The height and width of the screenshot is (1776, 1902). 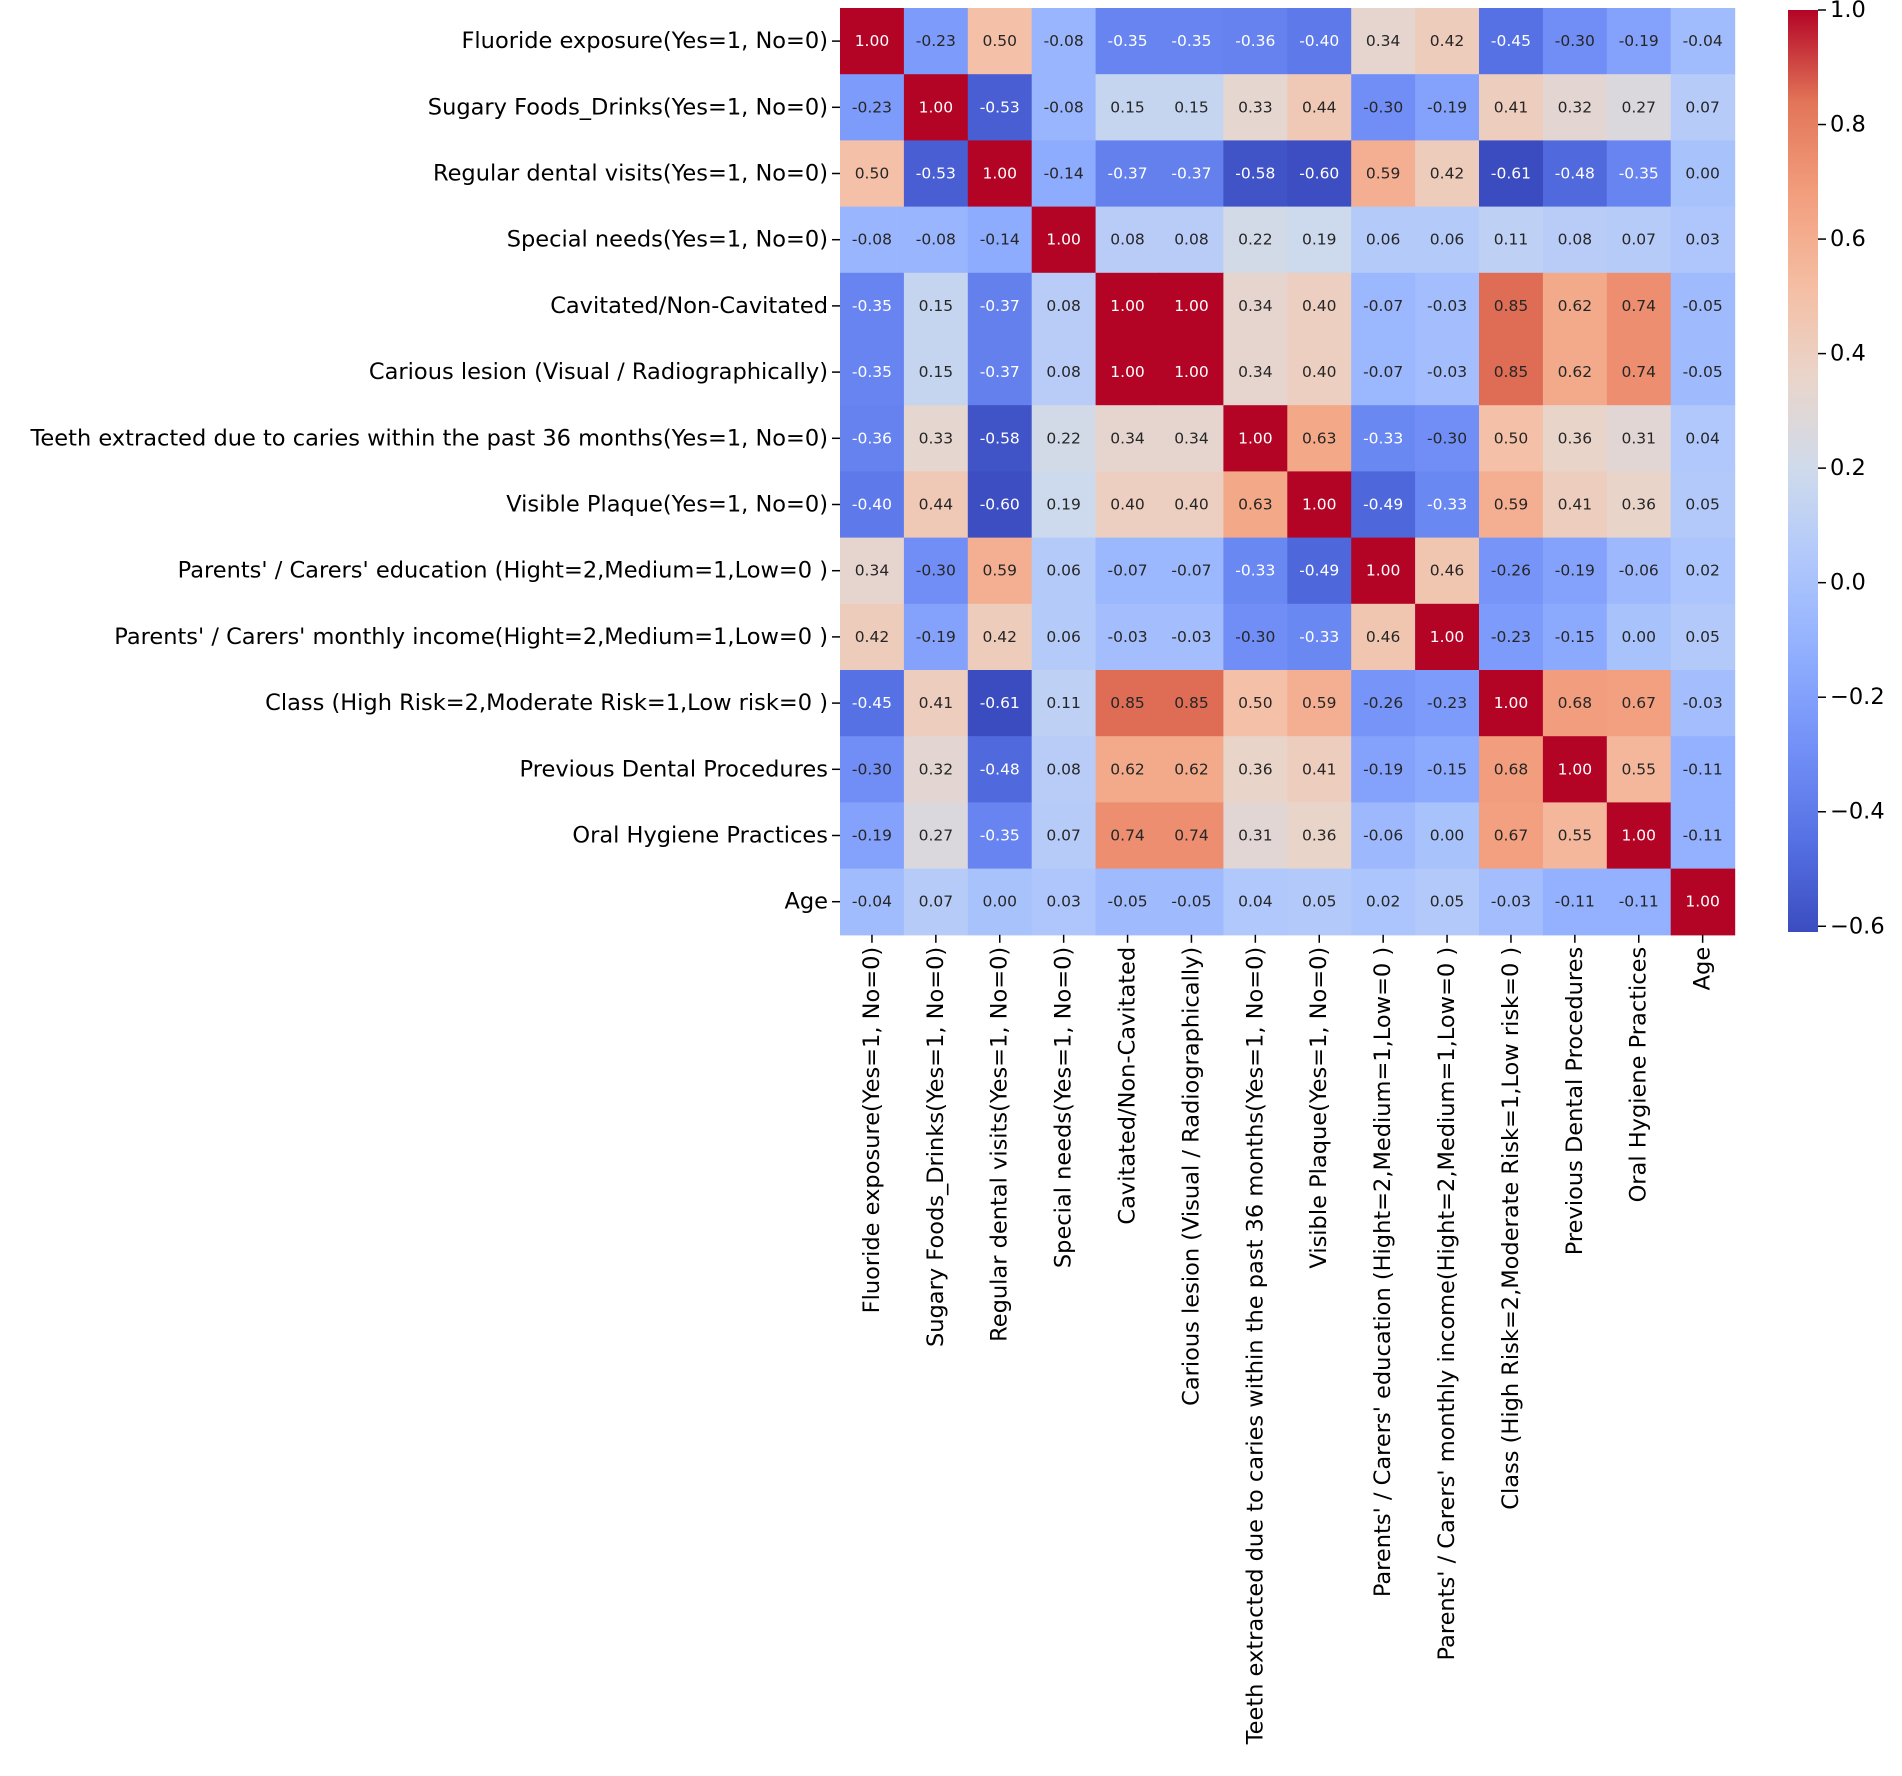 I want to click on cell-value-label: -0.60, so click(x=1319, y=174).